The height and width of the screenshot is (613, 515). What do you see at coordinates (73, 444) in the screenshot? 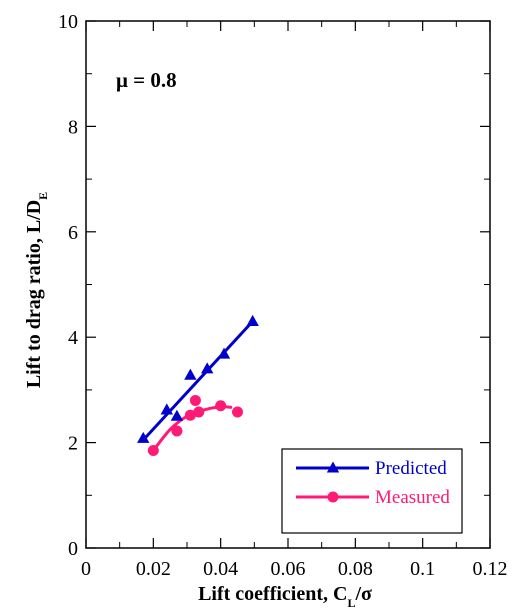
I see `y-tick-label: 2` at bounding box center [73, 444].